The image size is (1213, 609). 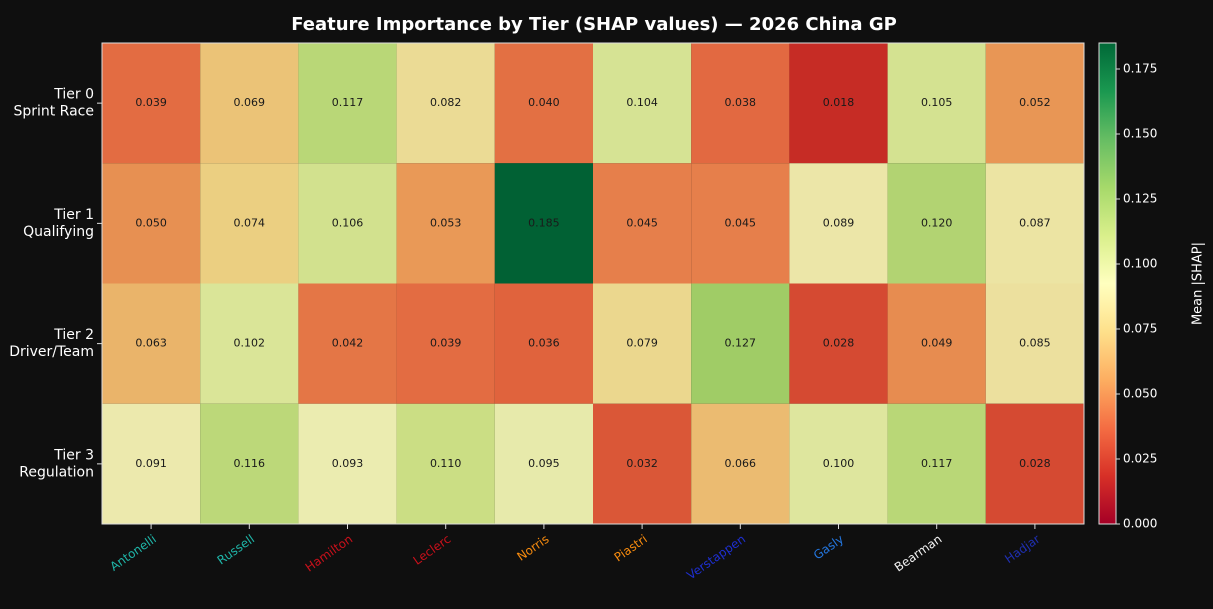 I want to click on cell-label: 0.082, so click(x=446, y=102).